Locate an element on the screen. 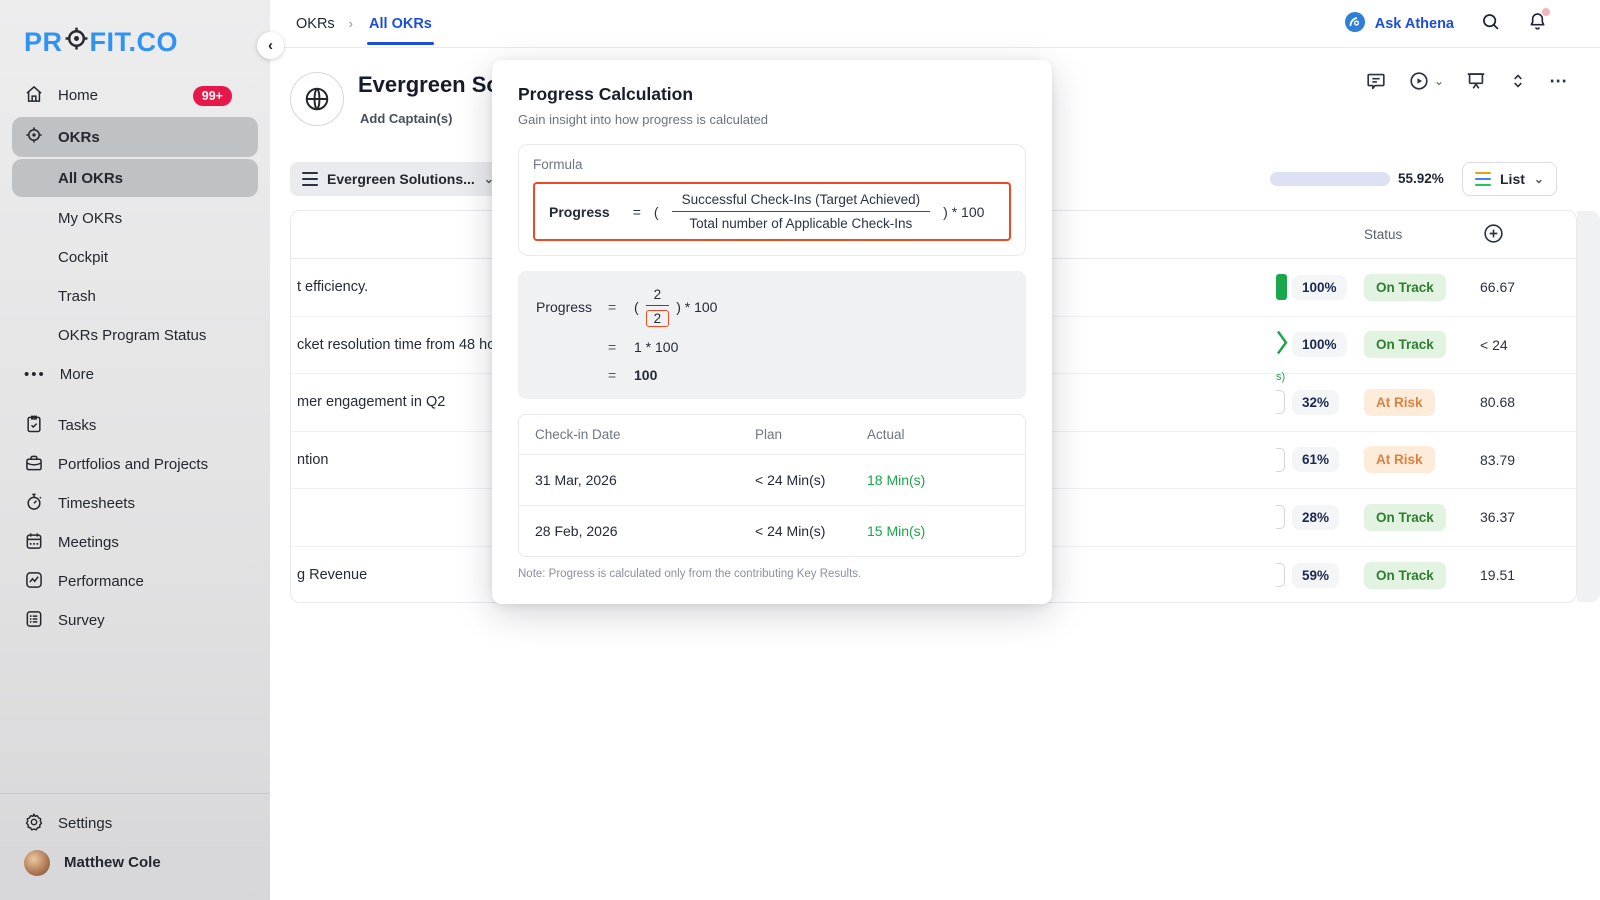  user-avatar is located at coordinates (37, 862).